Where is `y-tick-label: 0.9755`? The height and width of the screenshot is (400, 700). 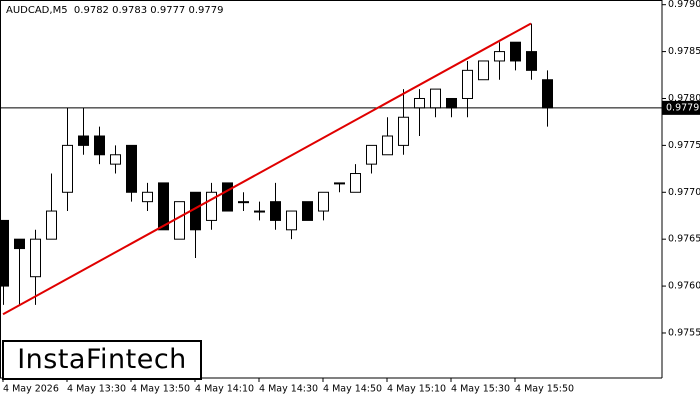
y-tick-label: 0.9755 is located at coordinates (684, 332).